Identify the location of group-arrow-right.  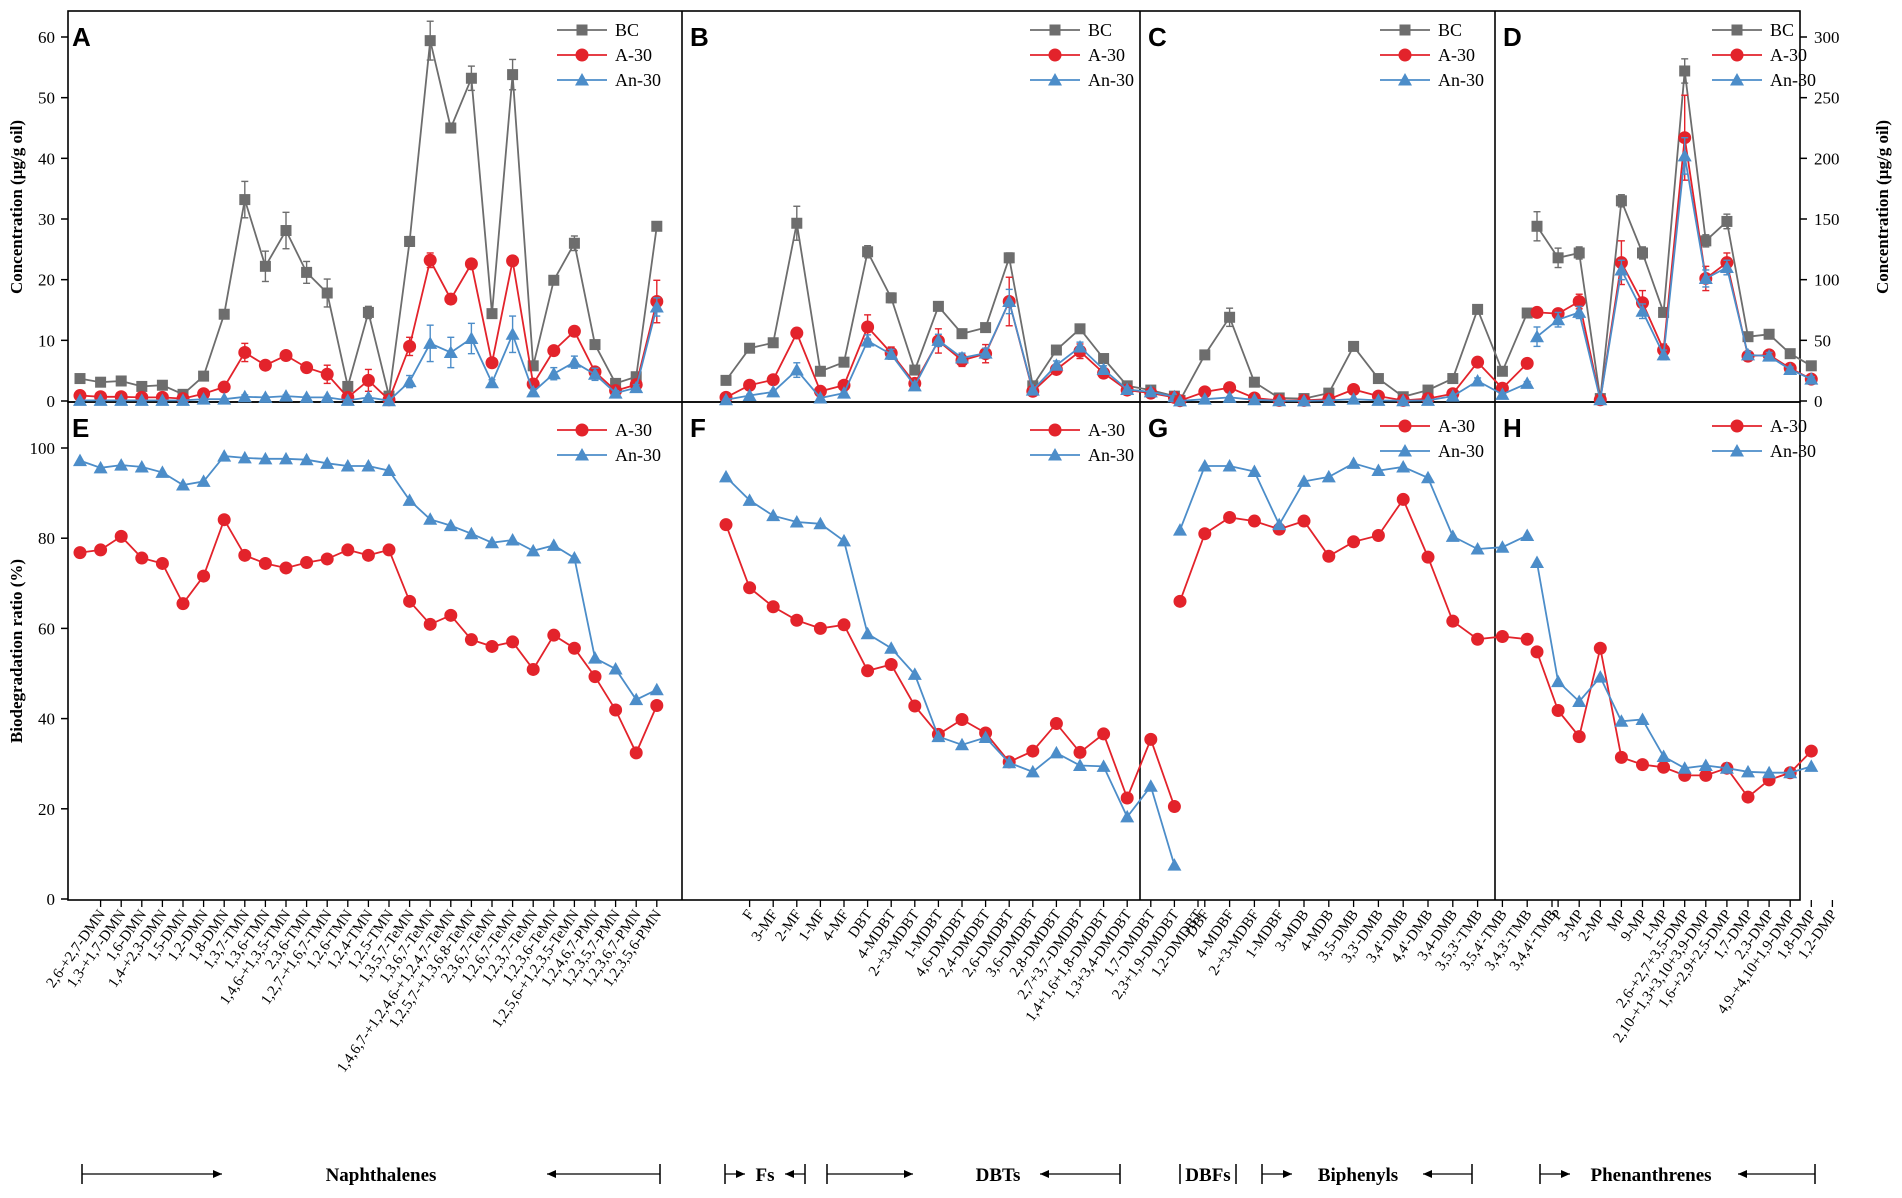
(217, 1174).